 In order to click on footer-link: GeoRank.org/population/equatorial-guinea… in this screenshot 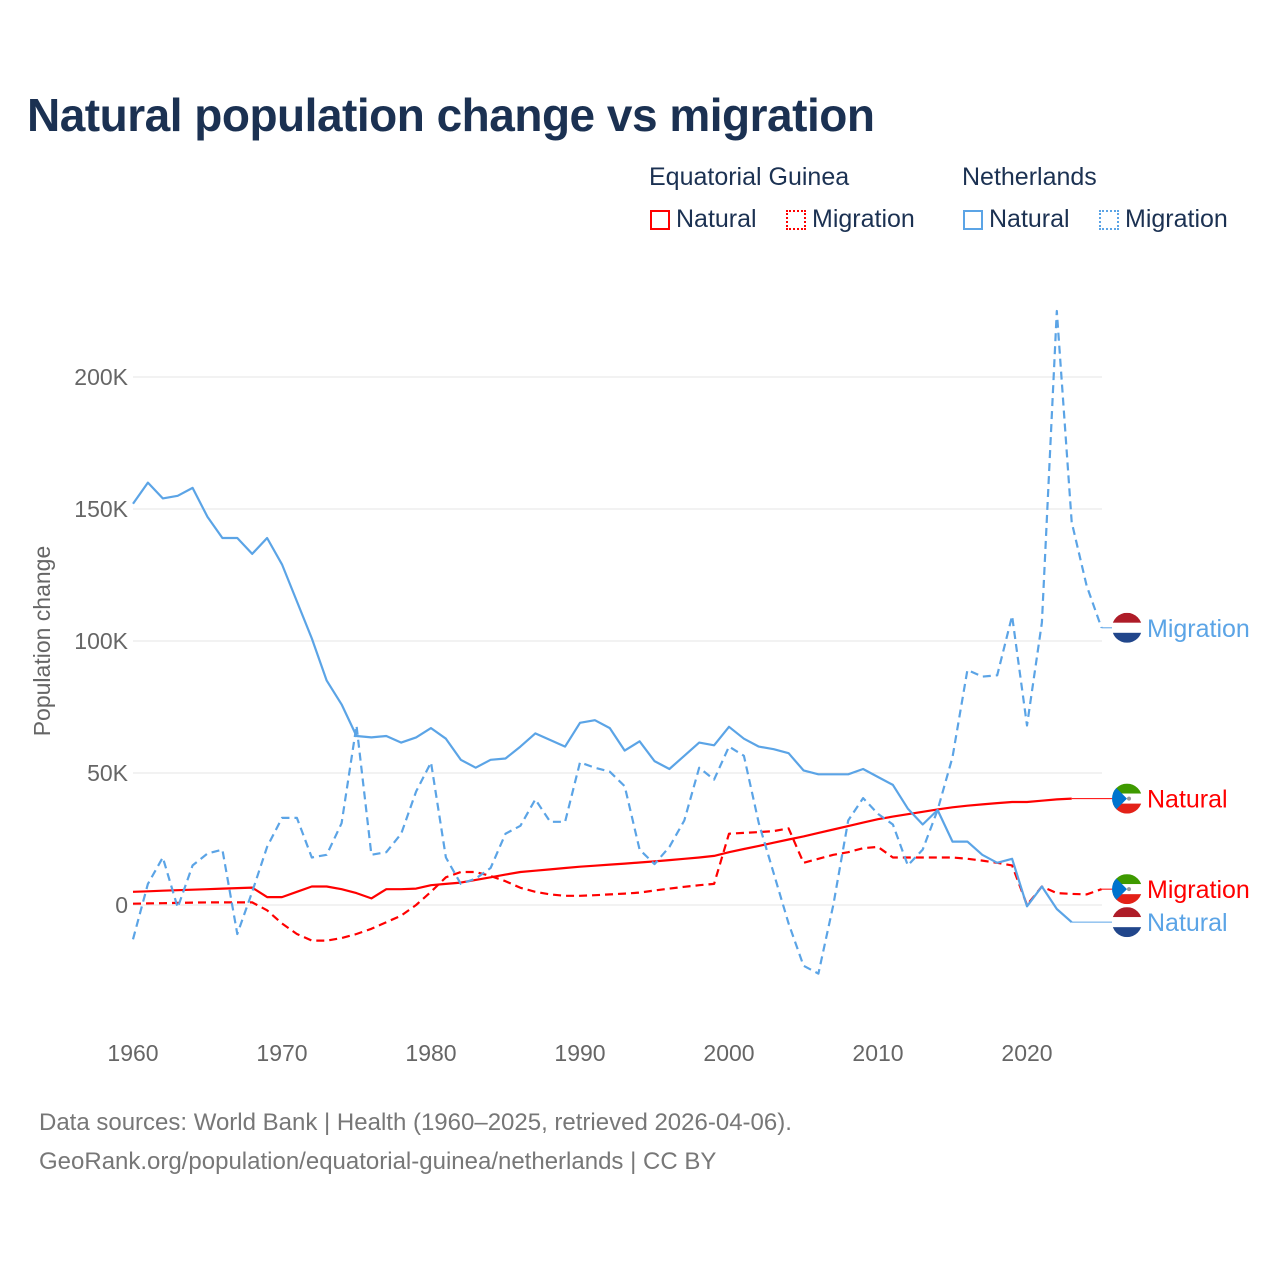, I will do `click(378, 1161)`.